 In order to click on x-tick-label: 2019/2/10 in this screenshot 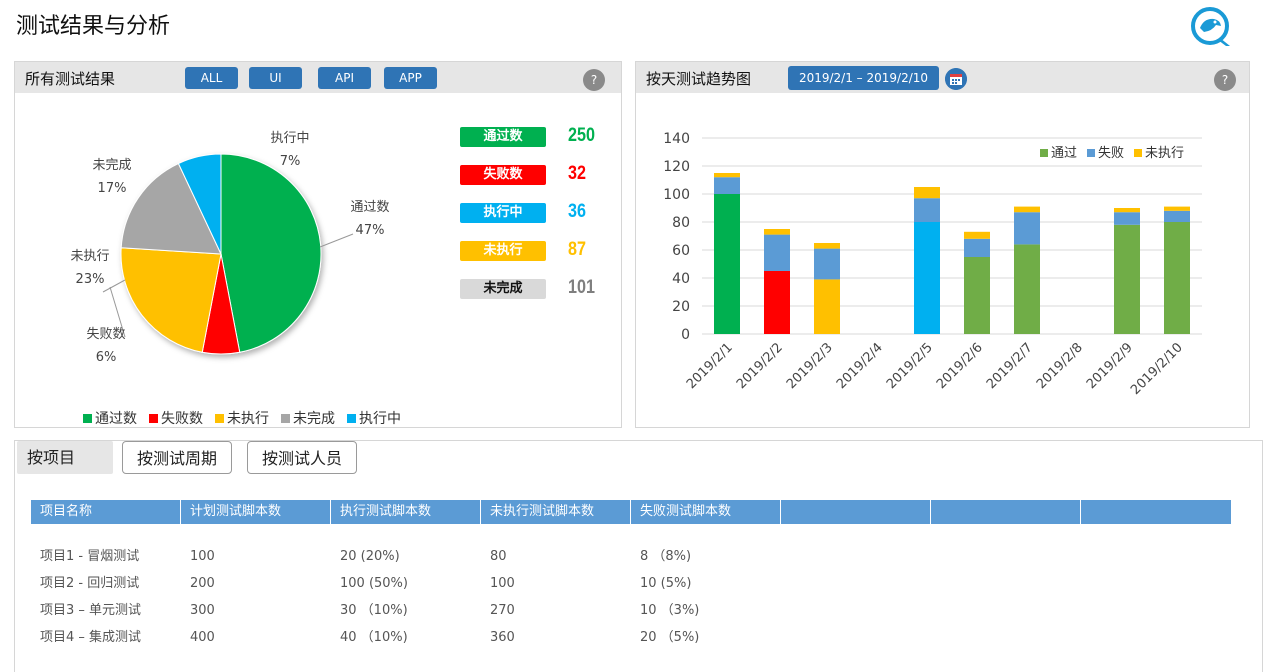, I will do `click(1157, 369)`.